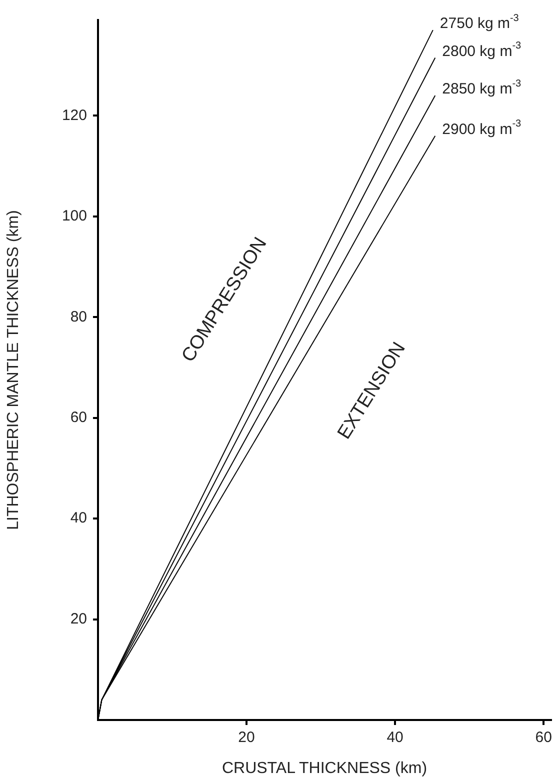  Describe the element at coordinates (246, 737) in the screenshot. I see `x-tick-label: 20` at that location.